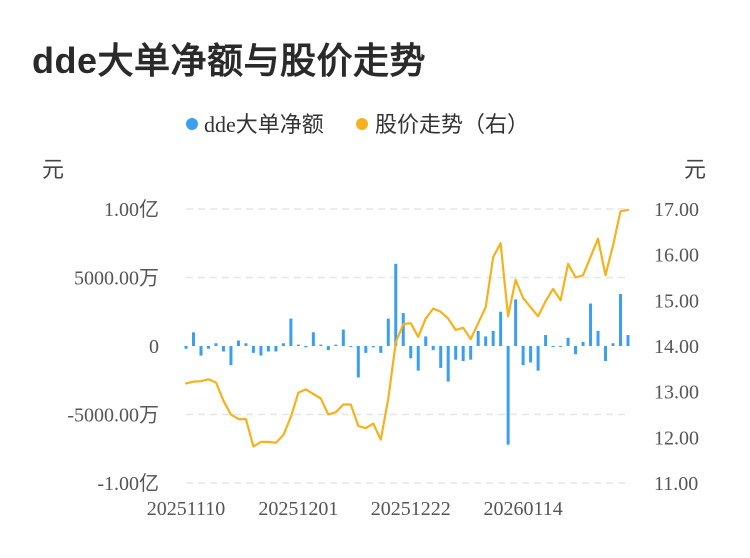 Image resolution: width=750 pixels, height=558 pixels. What do you see at coordinates (676, 347) in the screenshot?
I see `right-tick-label: 14.00` at bounding box center [676, 347].